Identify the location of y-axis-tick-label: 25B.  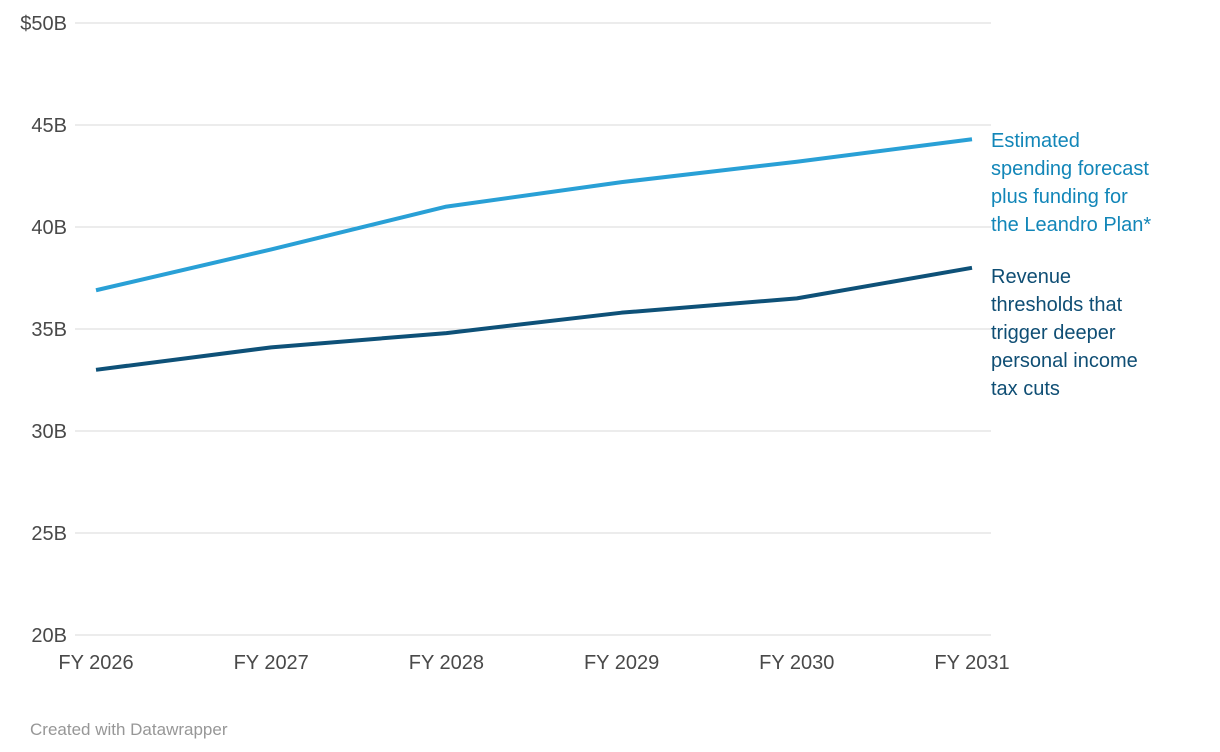
(49, 534).